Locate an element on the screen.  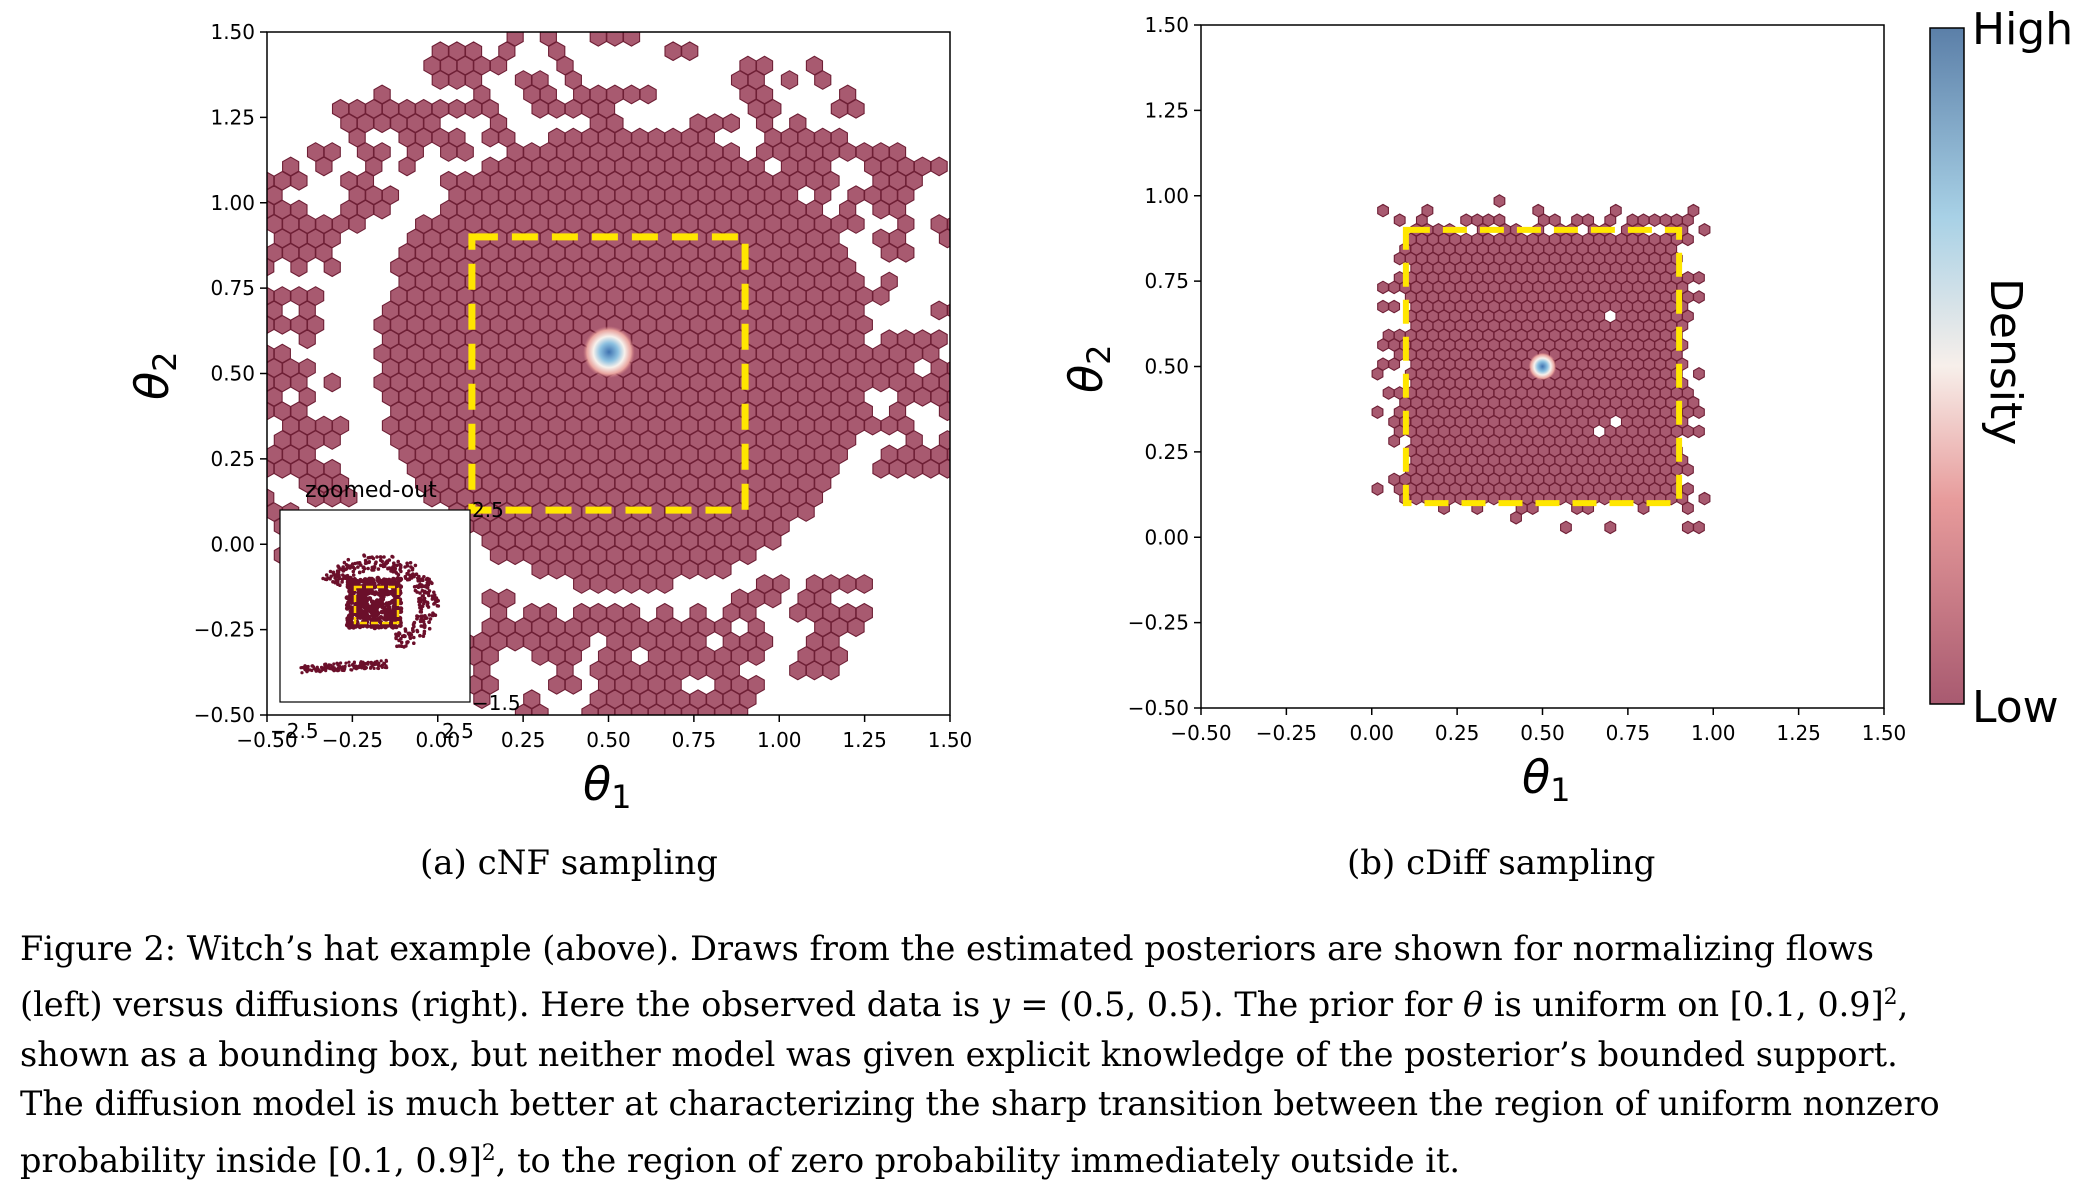
inset-xtick-right: 2.5 is located at coordinates (458, 731).